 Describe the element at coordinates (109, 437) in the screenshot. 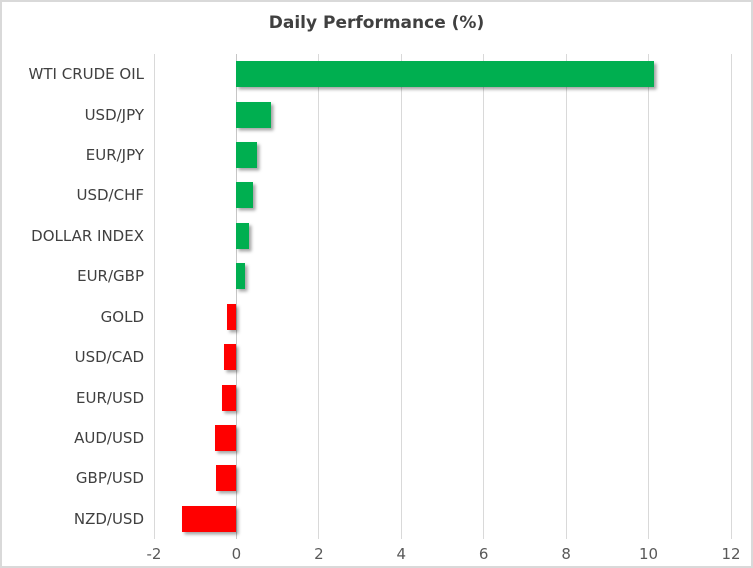

I see `category-label-aud-usd: AUD/USD` at that location.